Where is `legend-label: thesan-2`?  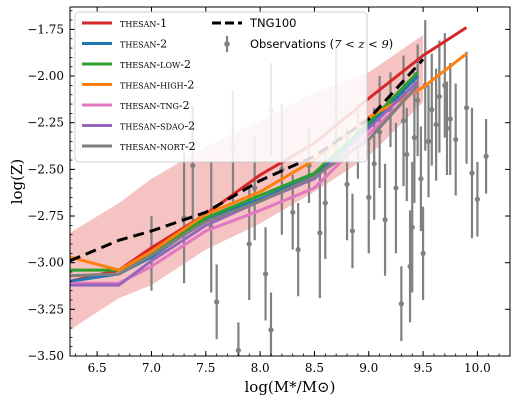
legend-label: thesan-2 is located at coordinates (143, 44).